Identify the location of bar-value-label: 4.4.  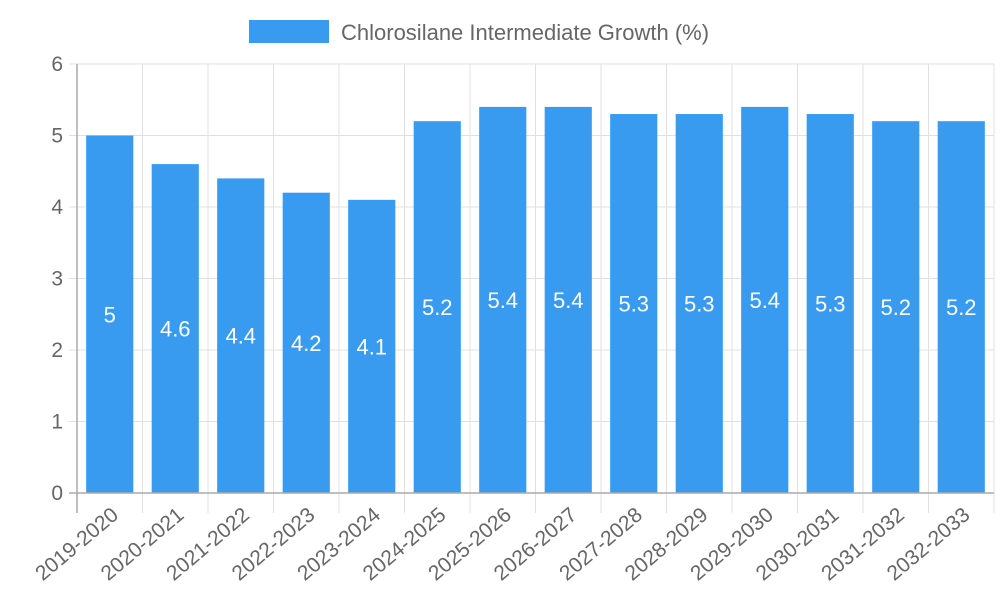
(240, 336).